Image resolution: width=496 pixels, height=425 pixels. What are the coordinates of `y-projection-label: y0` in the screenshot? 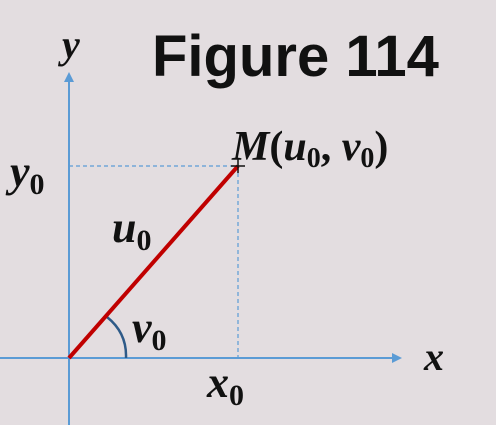 It's located at (25, 174).